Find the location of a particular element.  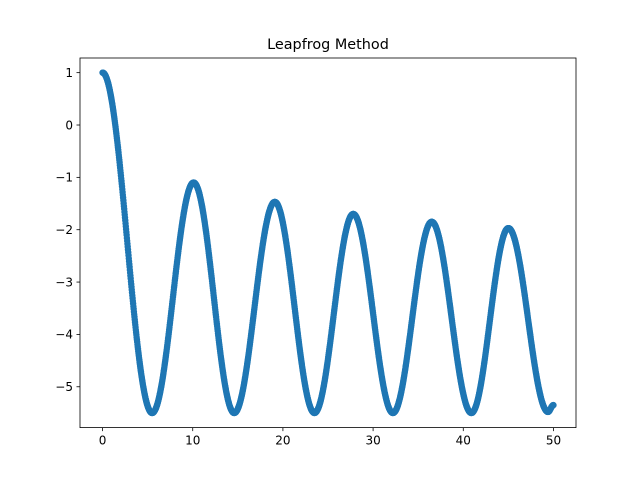

y-tick-label: 0 is located at coordinates (69, 125).